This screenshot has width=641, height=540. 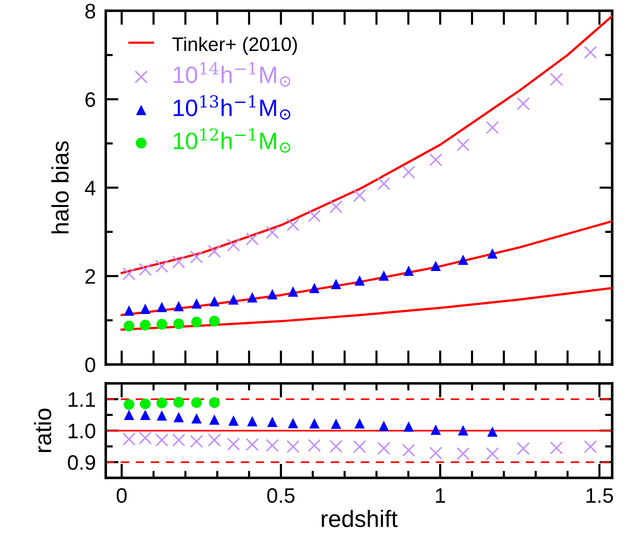 What do you see at coordinates (43, 430) in the screenshot?
I see `y-axis-title: ratio` at bounding box center [43, 430].